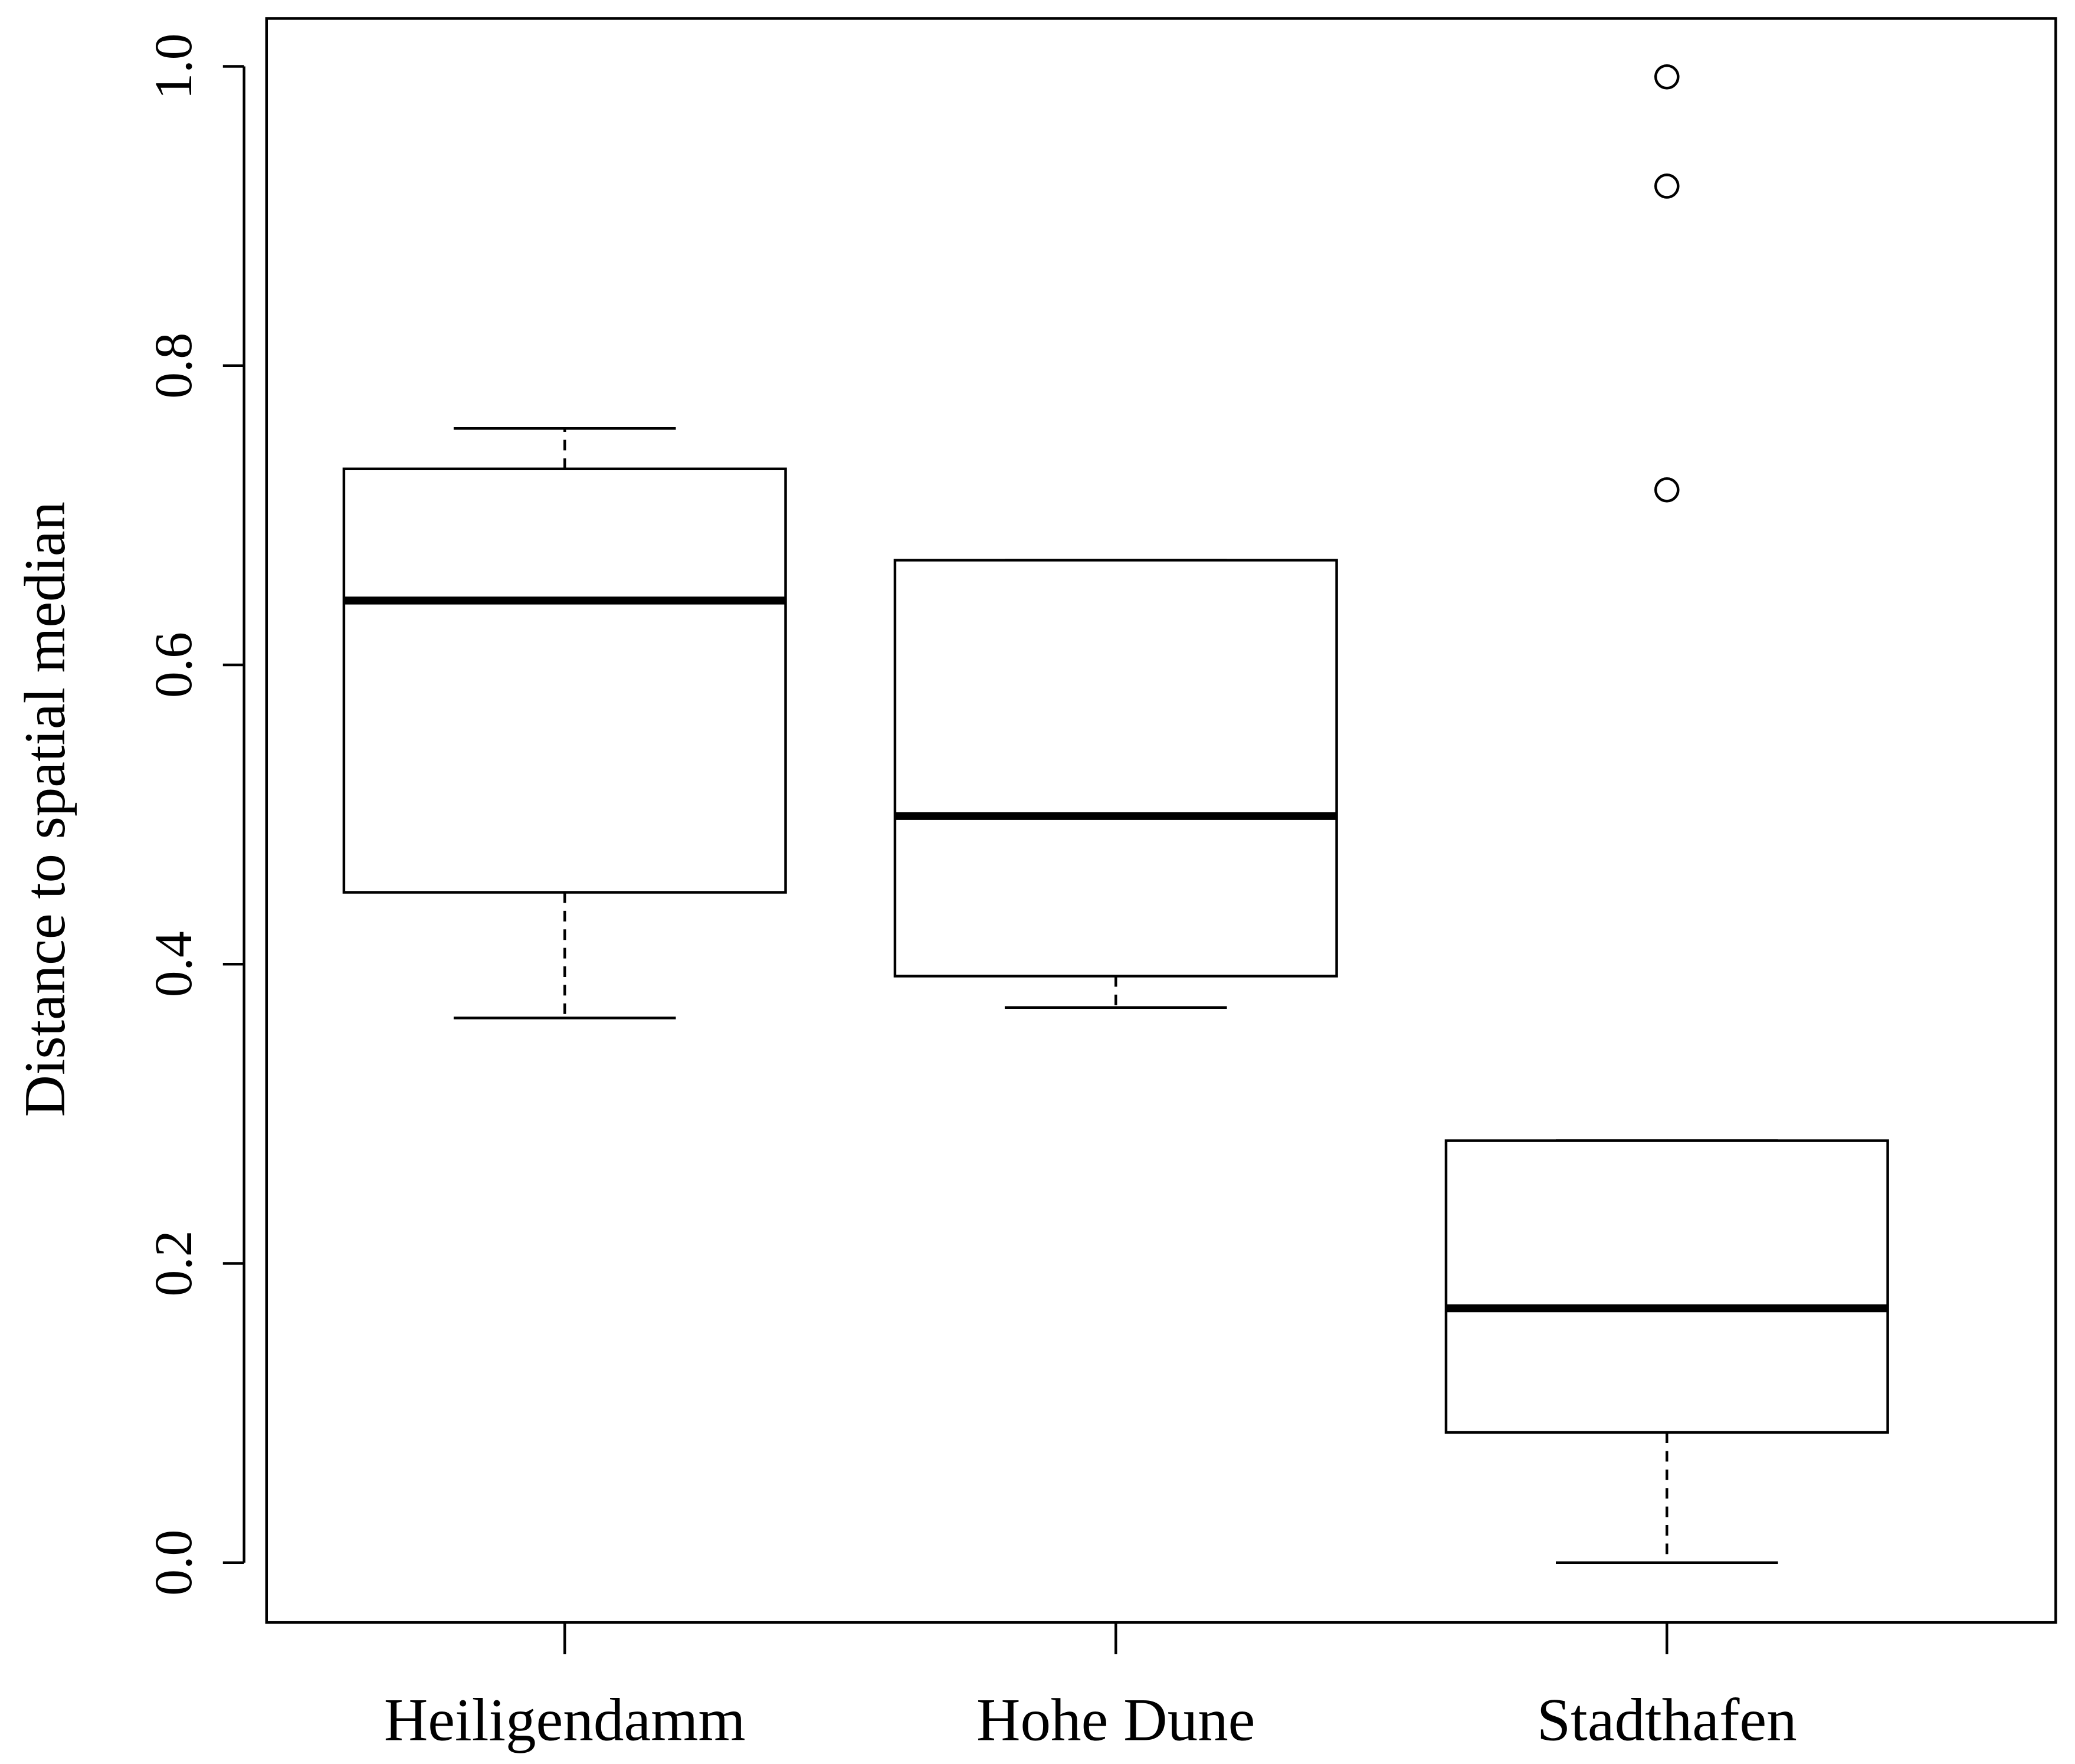  What do you see at coordinates (45, 809) in the screenshot?
I see `y-axis-label: Distance to spatial median` at bounding box center [45, 809].